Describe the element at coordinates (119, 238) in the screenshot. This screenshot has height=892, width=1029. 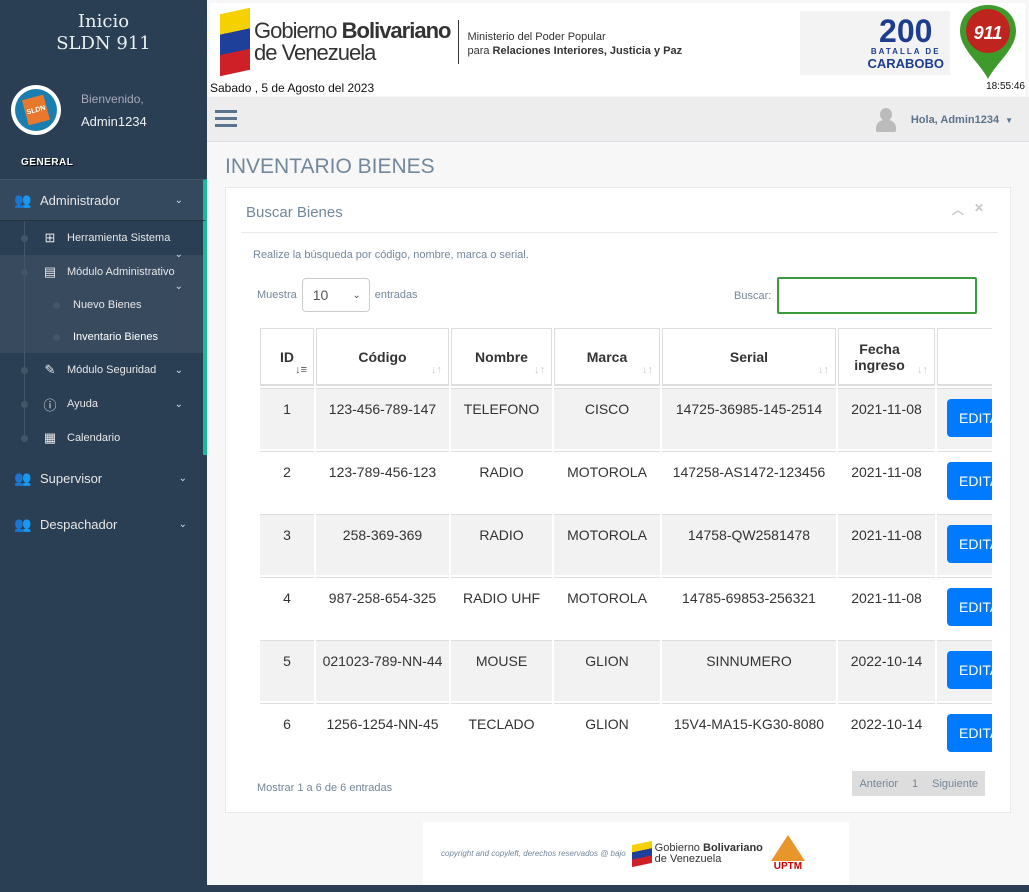
I see `menu-label: Herramienta Sistema` at that location.